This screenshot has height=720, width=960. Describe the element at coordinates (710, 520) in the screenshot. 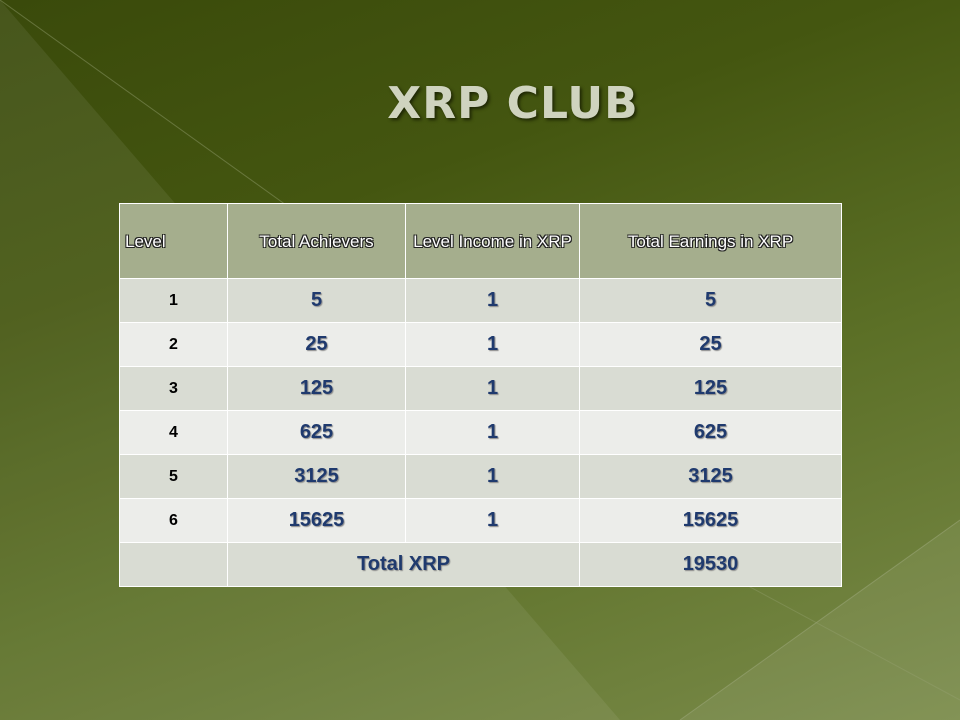

I see `cell-earnings: 15625` at that location.